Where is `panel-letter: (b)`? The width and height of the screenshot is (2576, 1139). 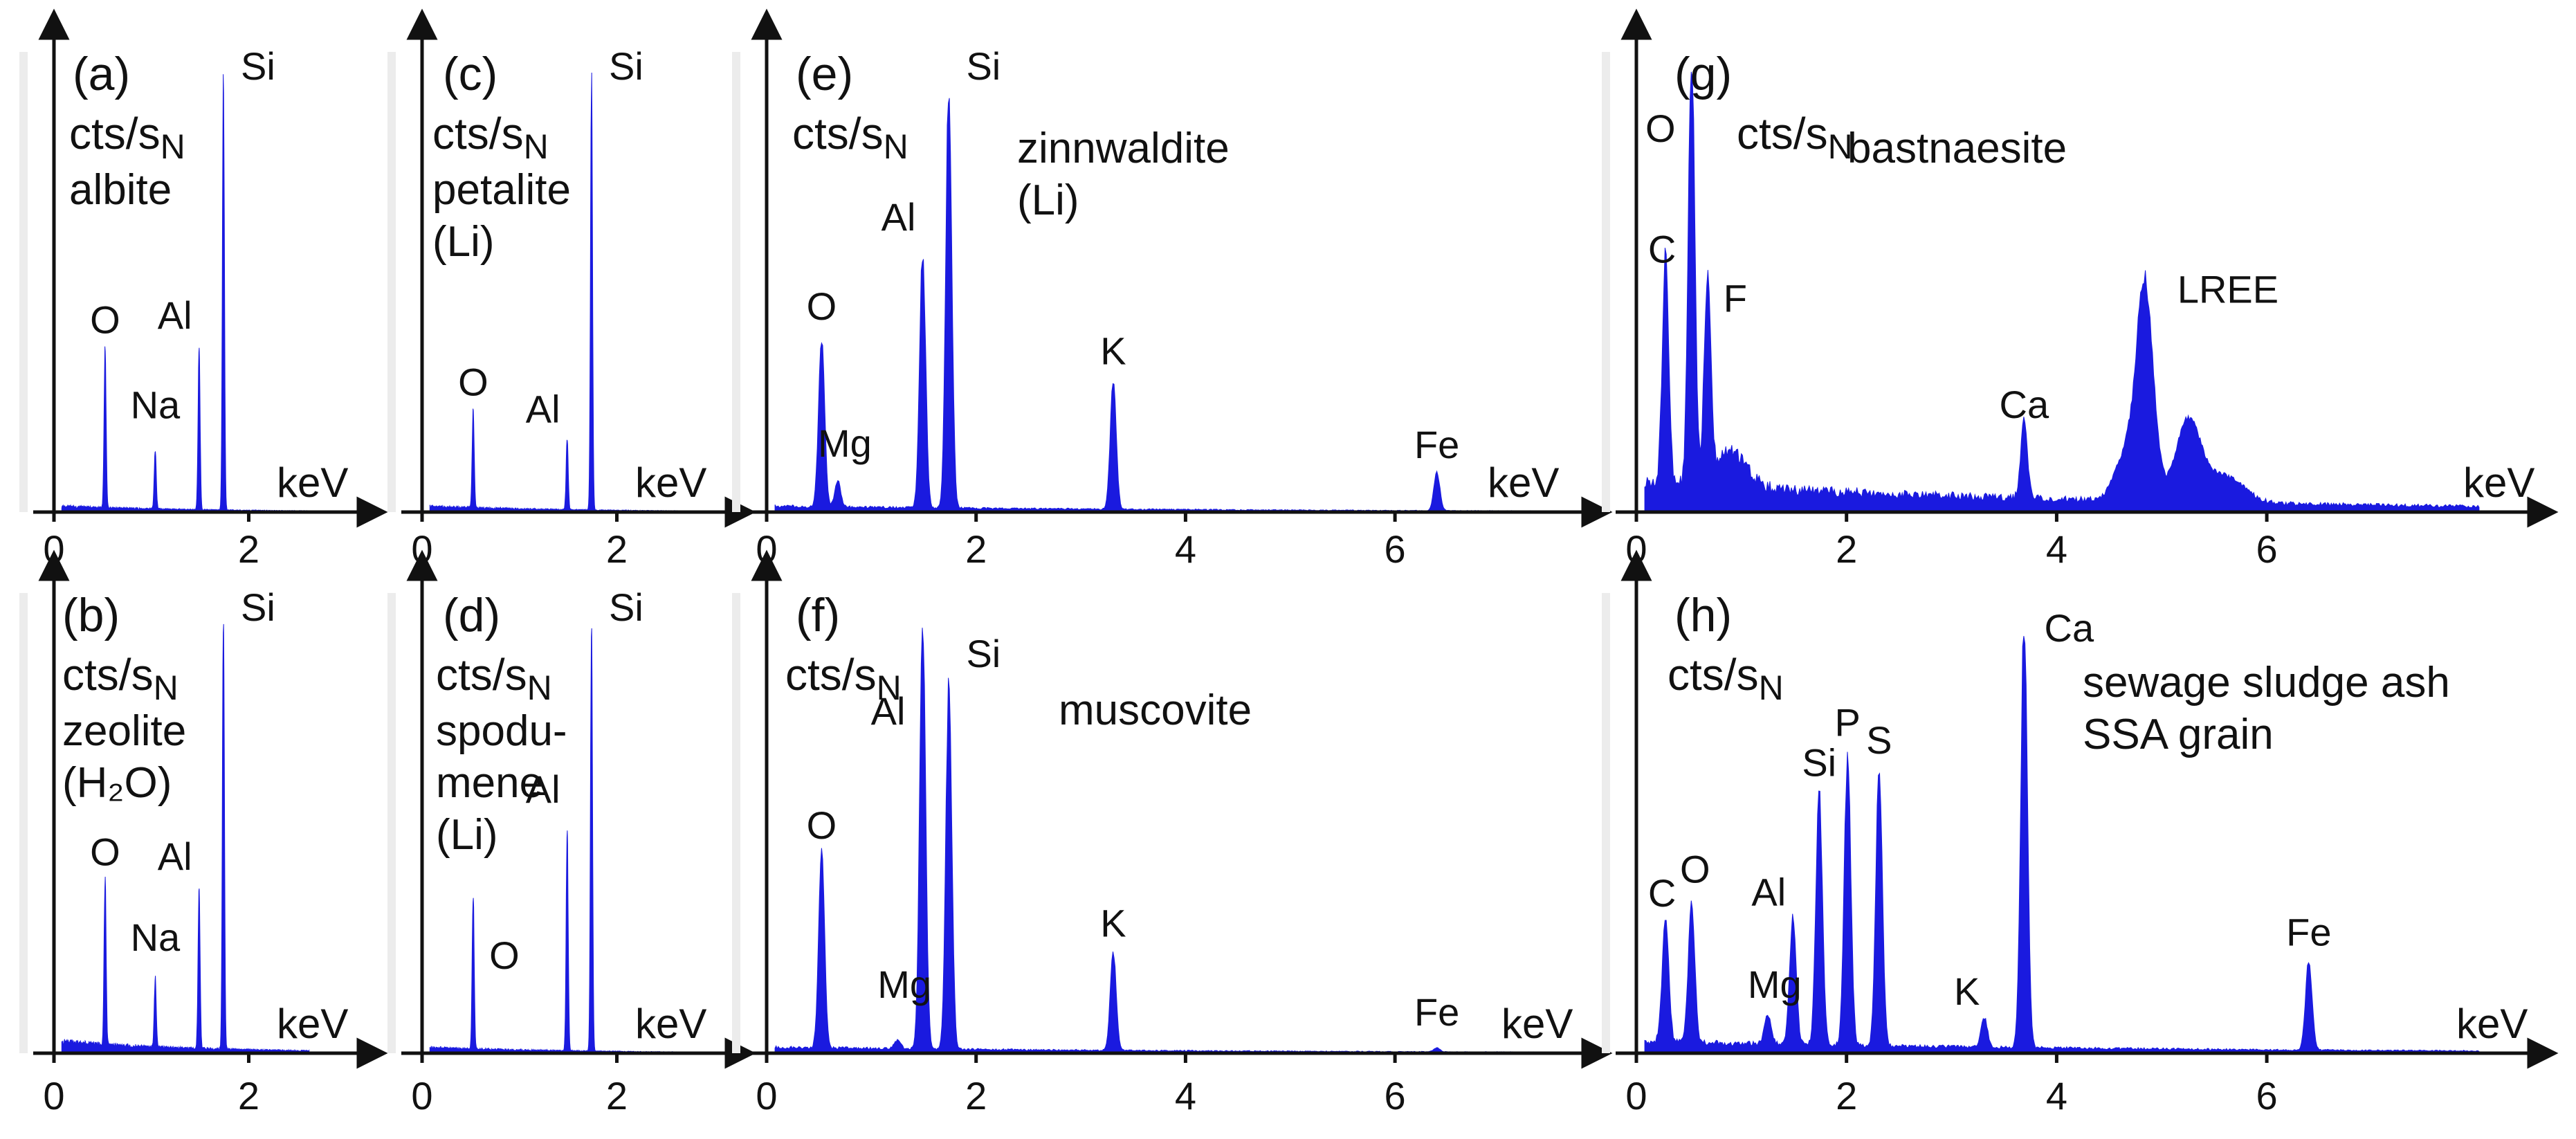
panel-letter: (b) is located at coordinates (91, 615).